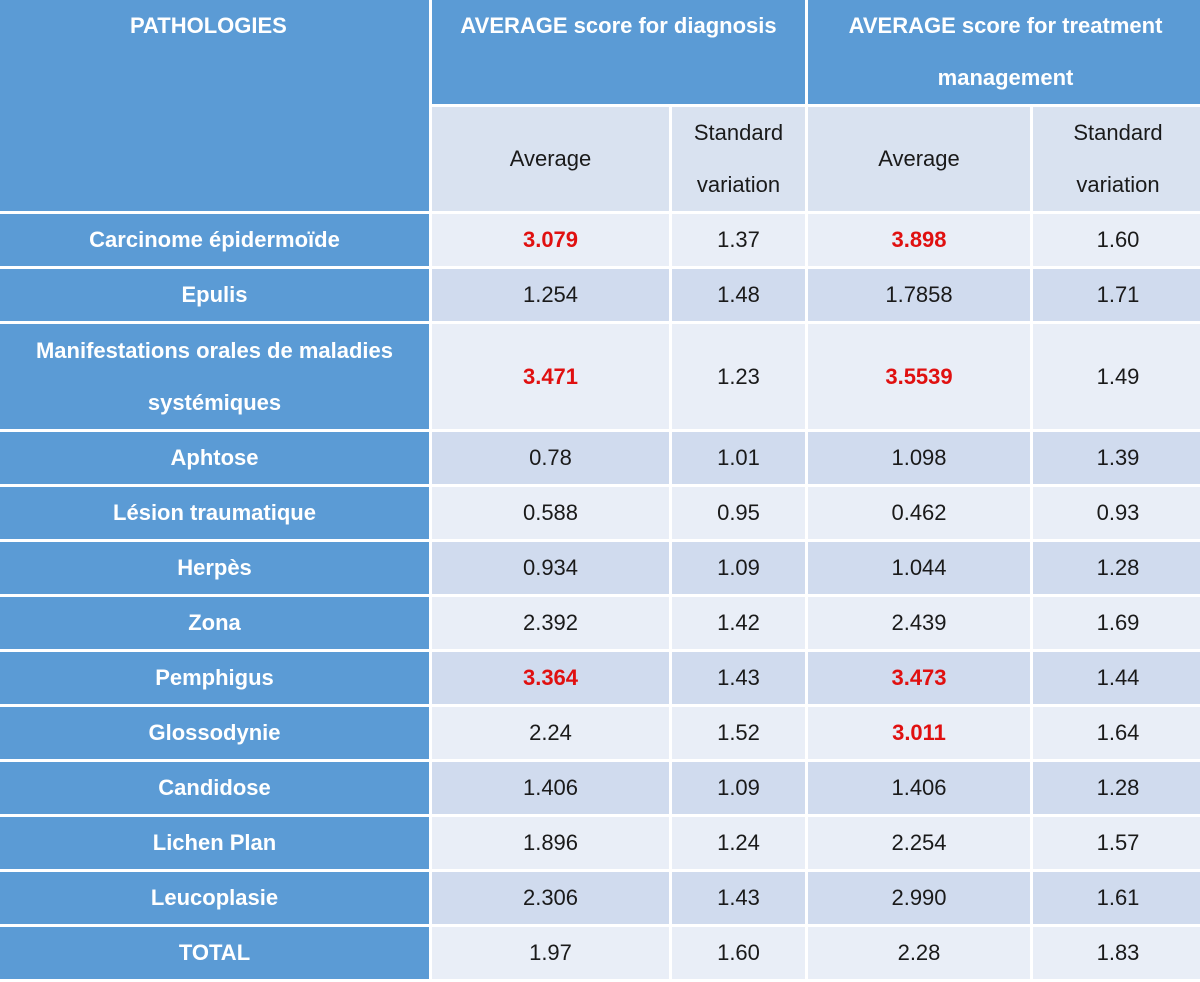 The width and height of the screenshot is (1200, 982). I want to click on treatment-average-cell: 2.439, so click(919, 623).